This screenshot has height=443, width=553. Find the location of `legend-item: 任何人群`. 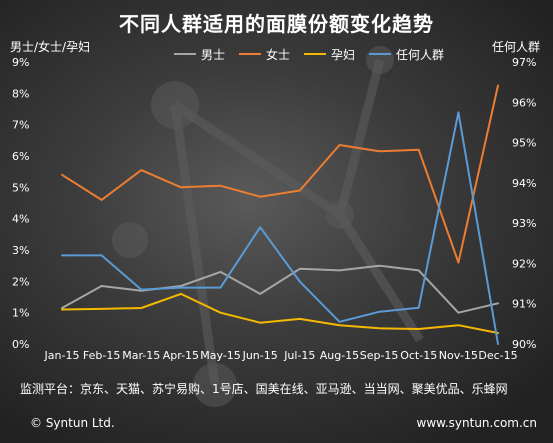

legend-item: 任何人群 is located at coordinates (406, 54).